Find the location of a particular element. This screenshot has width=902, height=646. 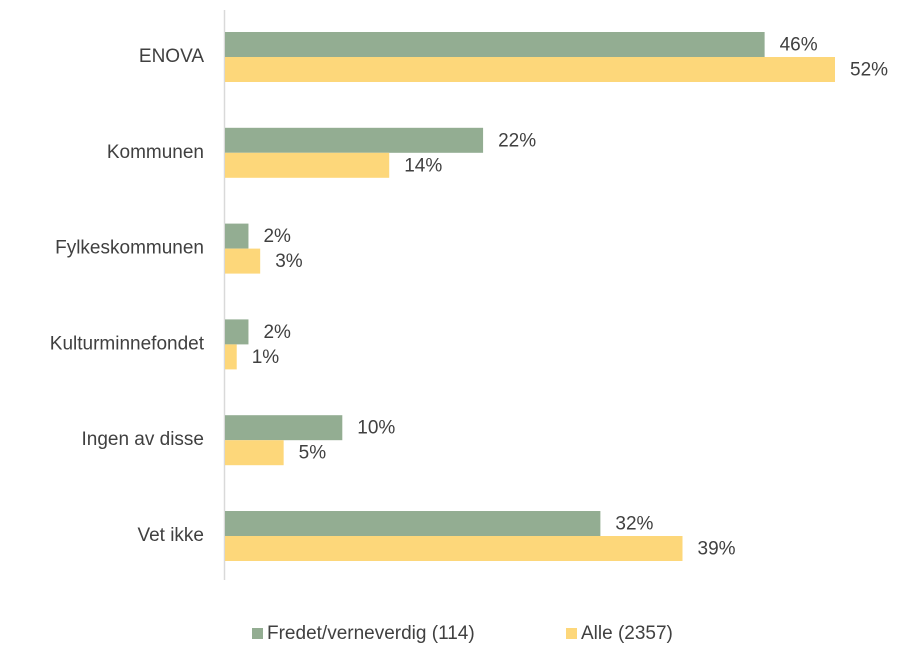

data-label: 14% is located at coordinates (423, 165).